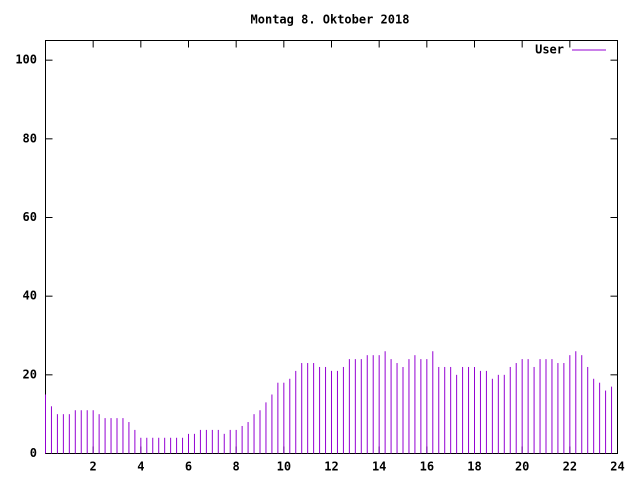  What do you see at coordinates (522, 467) in the screenshot?
I see `x-tick-label: 20` at bounding box center [522, 467].